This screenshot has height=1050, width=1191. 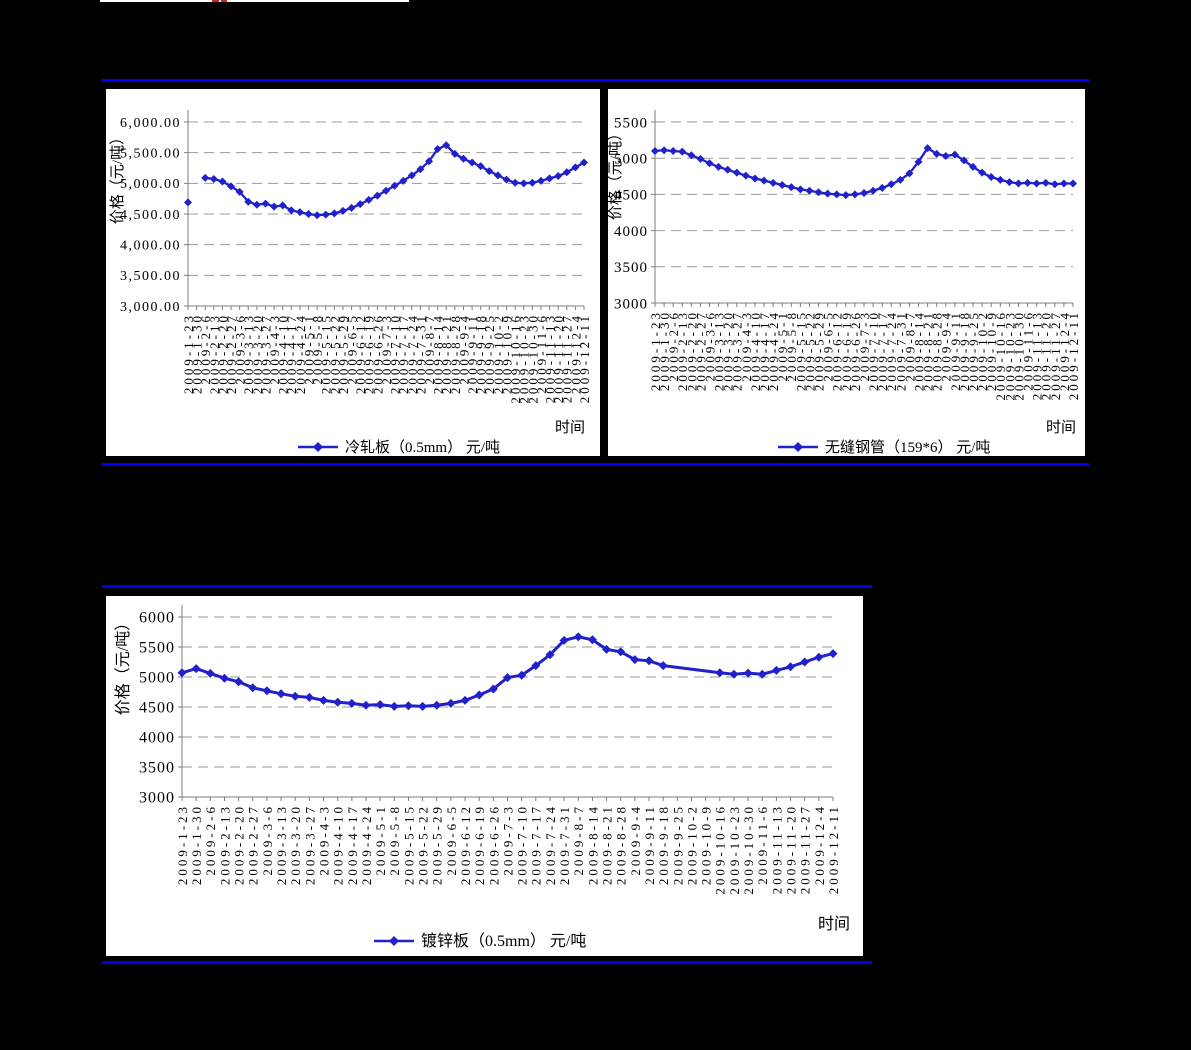 I want to click on x-tick-label: 2009-10-23, so click(x=734, y=849).